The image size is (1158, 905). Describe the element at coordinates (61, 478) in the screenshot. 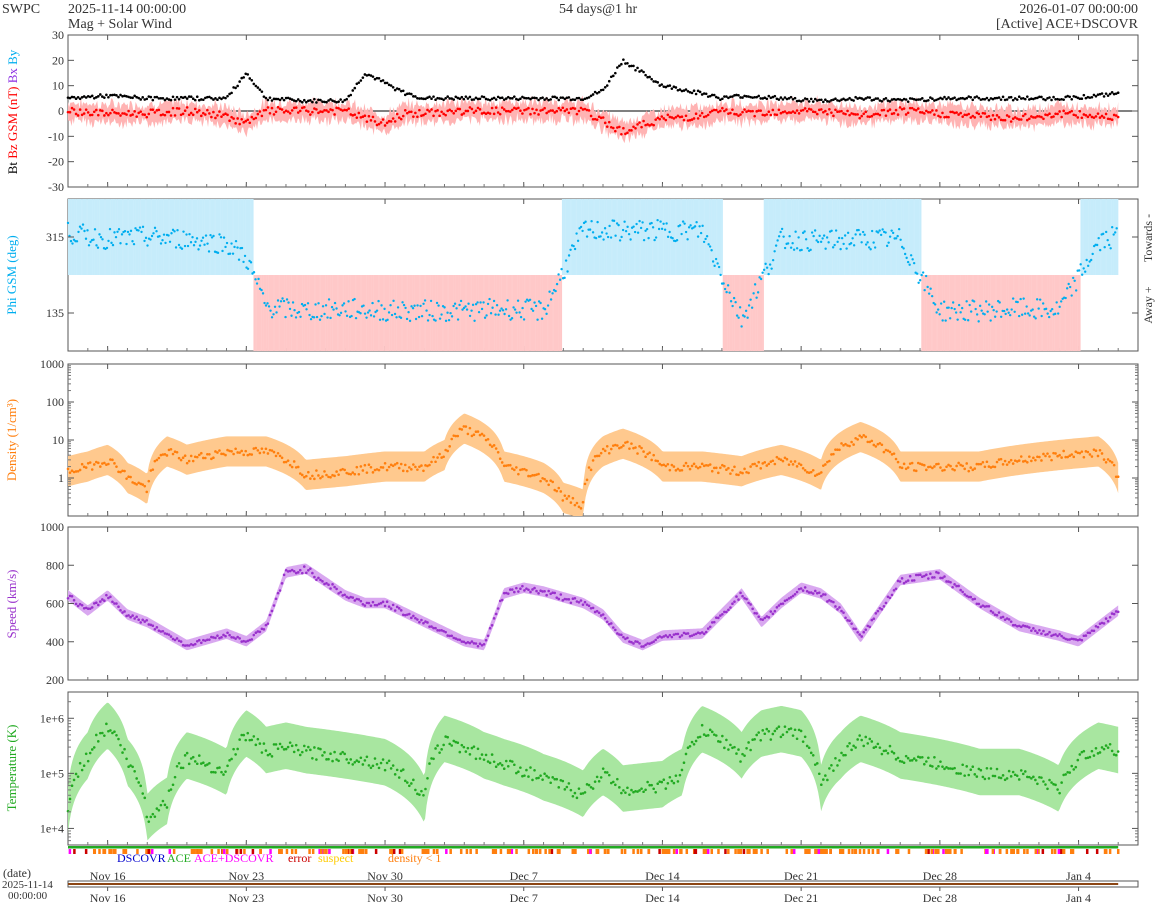

I see `y-tick-label: 1` at that location.